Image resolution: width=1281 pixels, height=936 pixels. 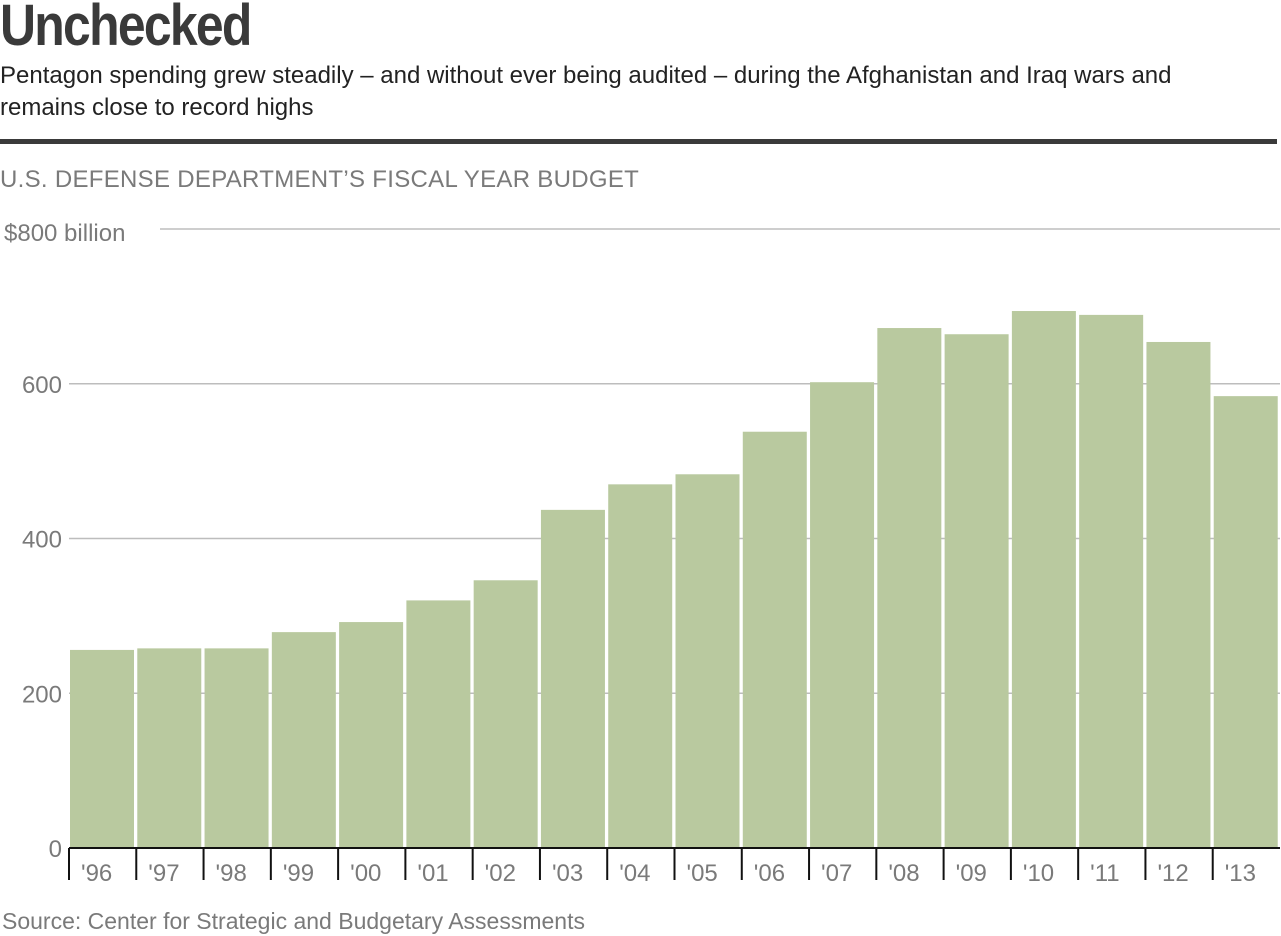 I want to click on x-tick-label: '99, so click(x=298, y=873).